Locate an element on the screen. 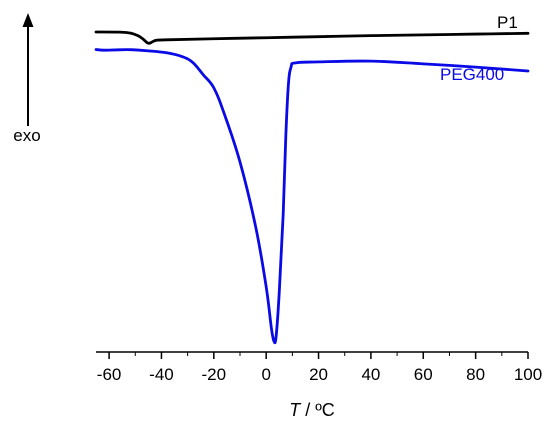 The image size is (550, 424). x-tick-label: 40 is located at coordinates (370, 374).